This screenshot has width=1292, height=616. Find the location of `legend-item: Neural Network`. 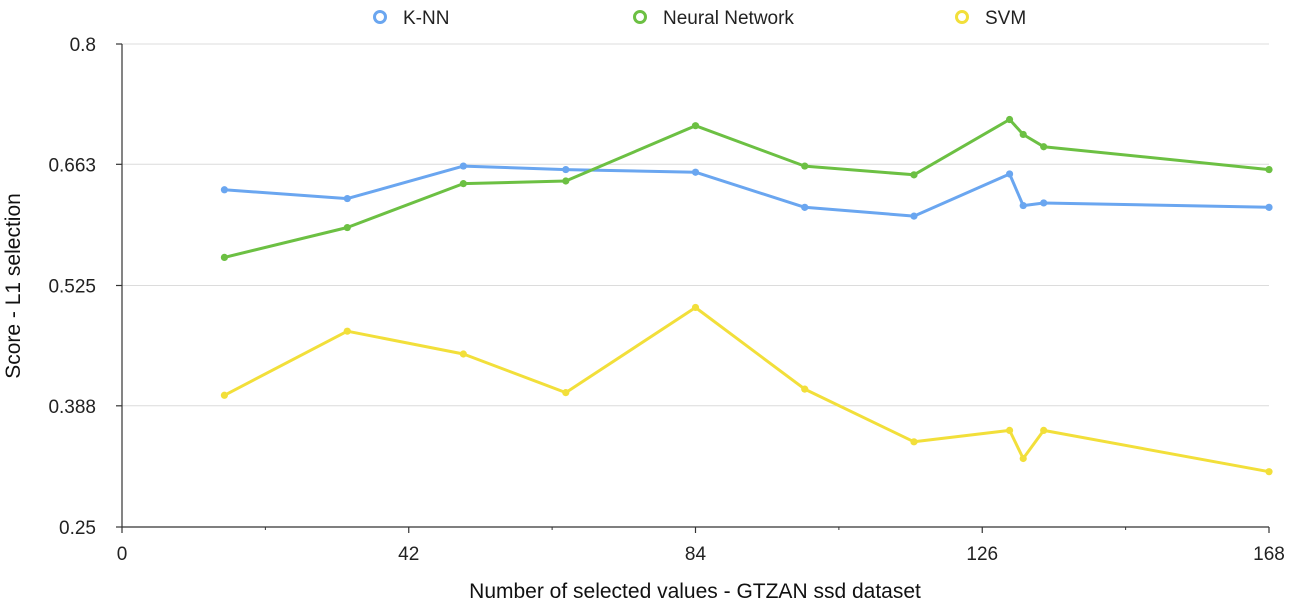

legend-item: Neural Network is located at coordinates (713, 18).